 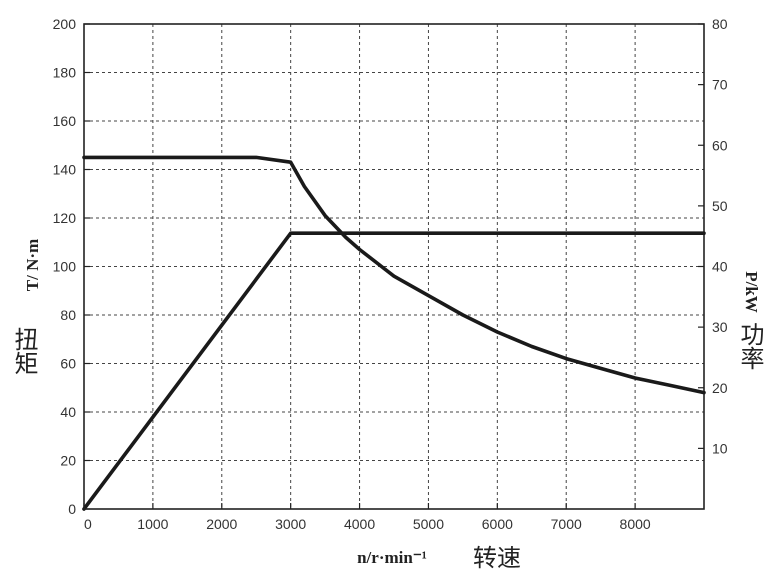 What do you see at coordinates (24, 351) in the screenshot?
I see `y-left-axis-label-cn: 扭矩` at bounding box center [24, 351].